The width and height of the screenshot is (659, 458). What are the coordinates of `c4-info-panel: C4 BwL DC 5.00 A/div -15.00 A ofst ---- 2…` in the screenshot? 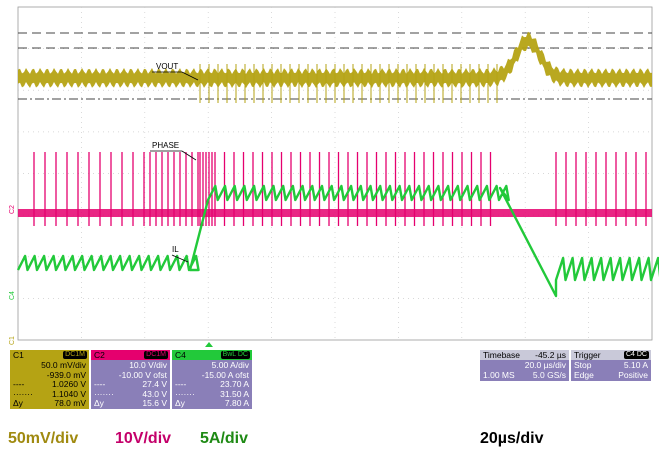 It's located at (212, 379).